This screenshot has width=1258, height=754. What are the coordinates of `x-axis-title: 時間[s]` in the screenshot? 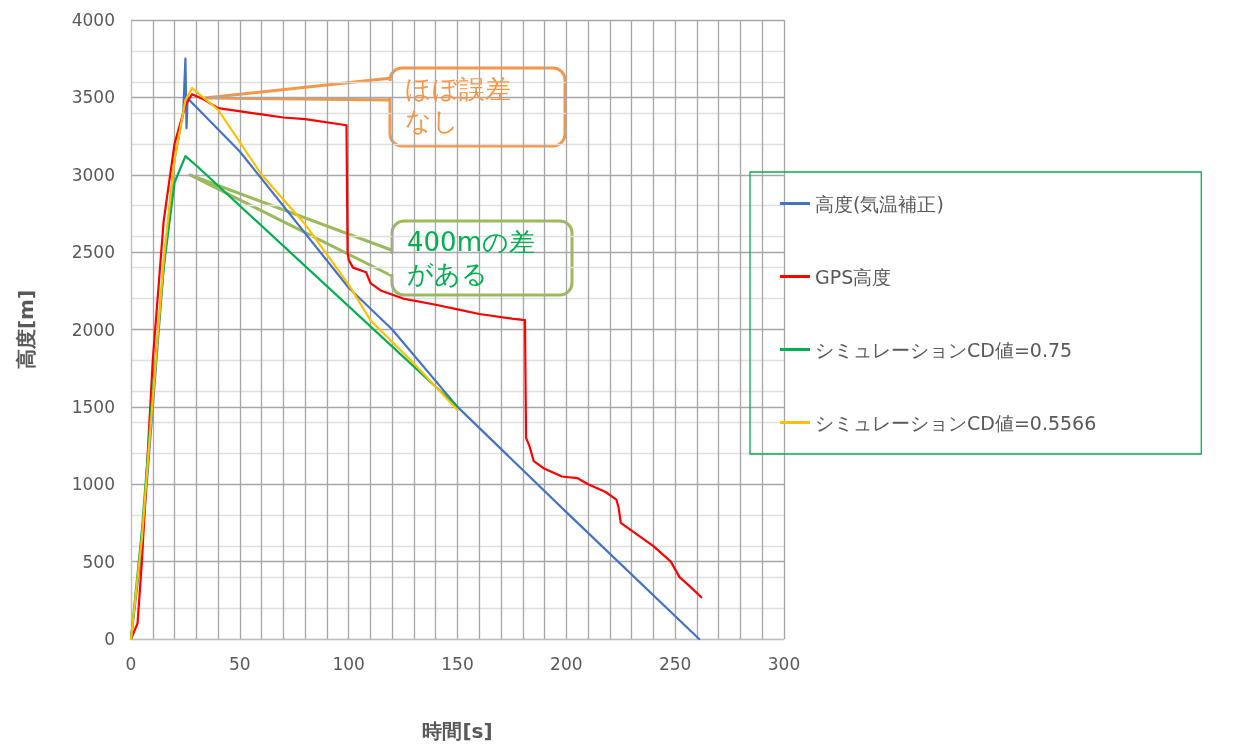 It's located at (457, 731).